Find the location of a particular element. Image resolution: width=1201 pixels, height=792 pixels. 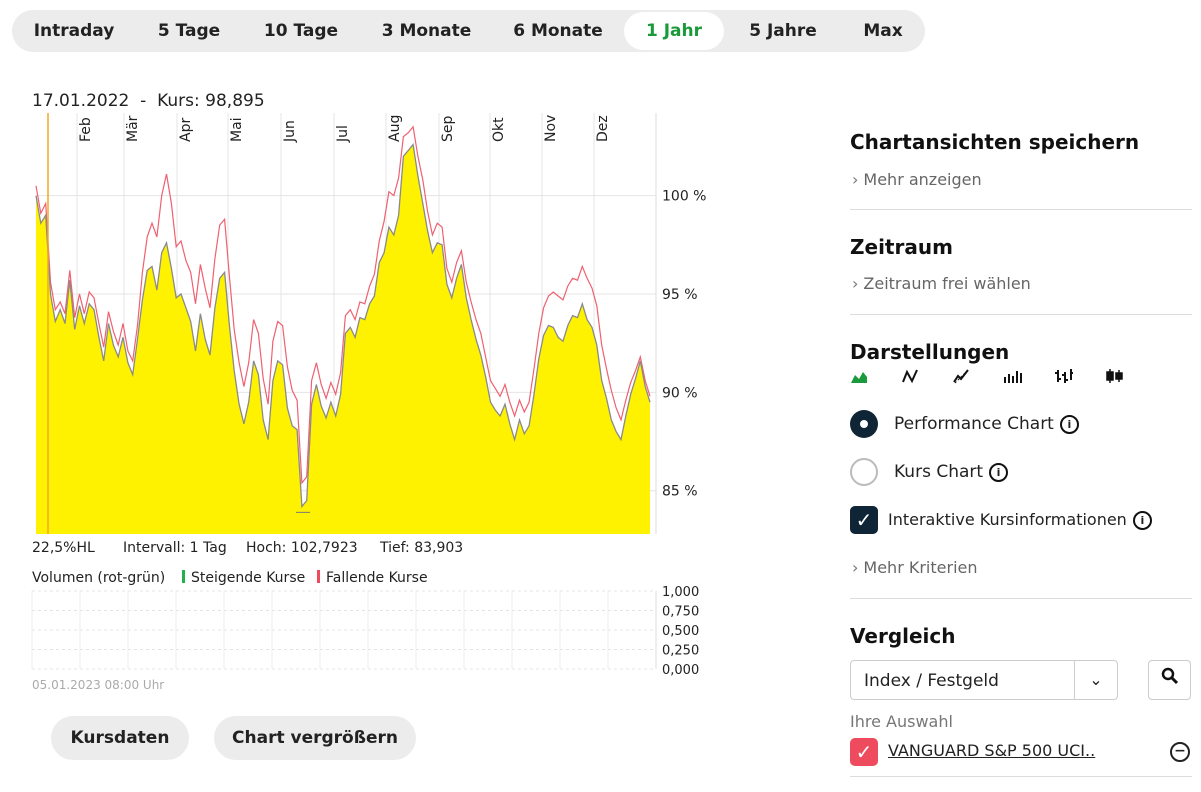

volume-tick-label: 0,500 is located at coordinates (680, 631).